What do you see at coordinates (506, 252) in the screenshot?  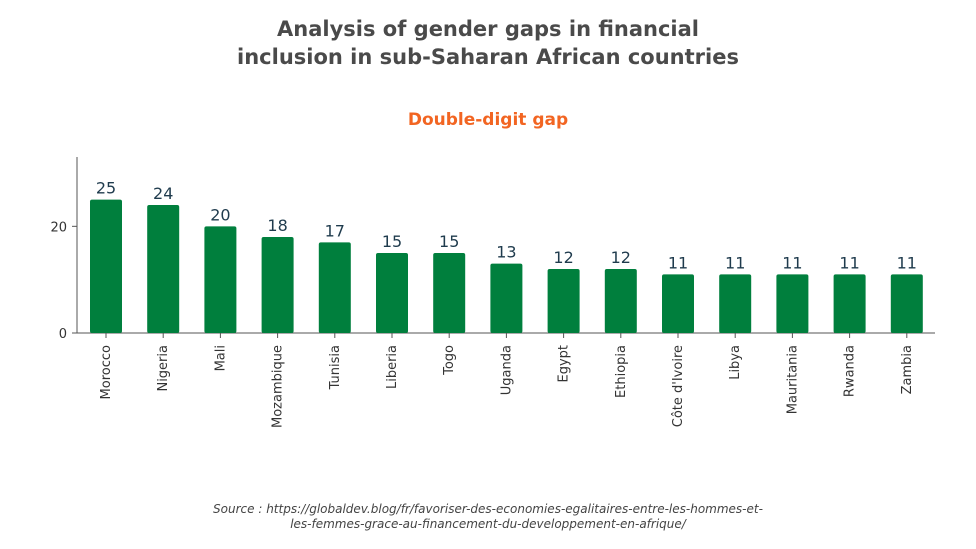 I see `bar-value-label: 13` at bounding box center [506, 252].